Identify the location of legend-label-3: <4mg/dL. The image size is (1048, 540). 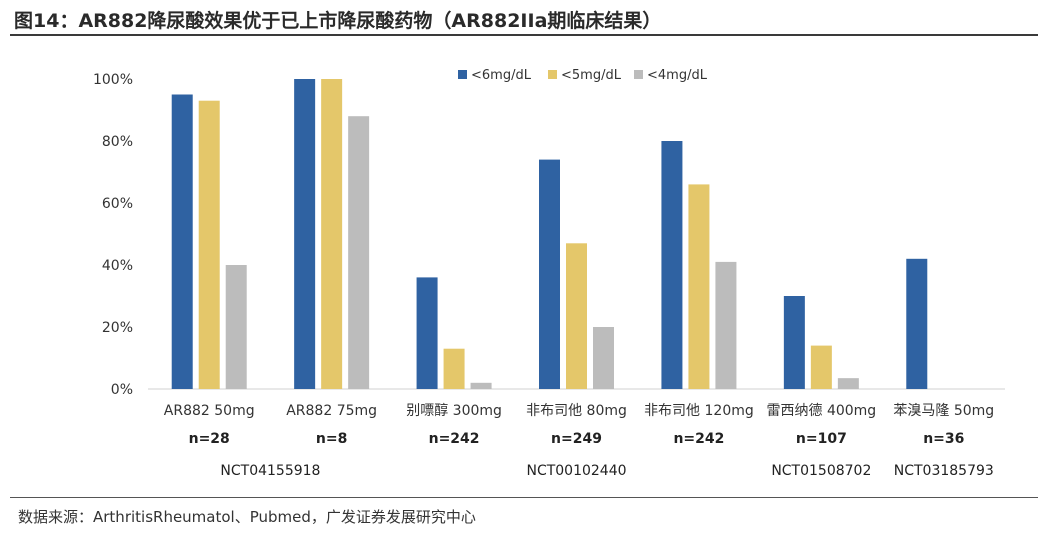
(677, 75).